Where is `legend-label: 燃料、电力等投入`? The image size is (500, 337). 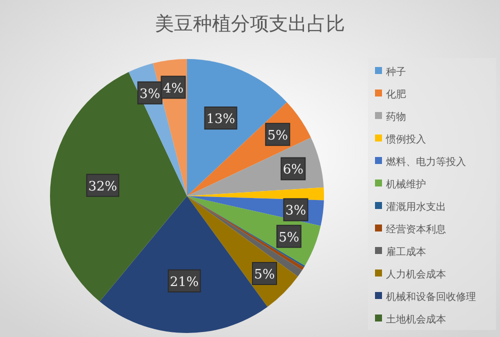 legend-label: 燃料、电力等投入 is located at coordinates (426, 162).